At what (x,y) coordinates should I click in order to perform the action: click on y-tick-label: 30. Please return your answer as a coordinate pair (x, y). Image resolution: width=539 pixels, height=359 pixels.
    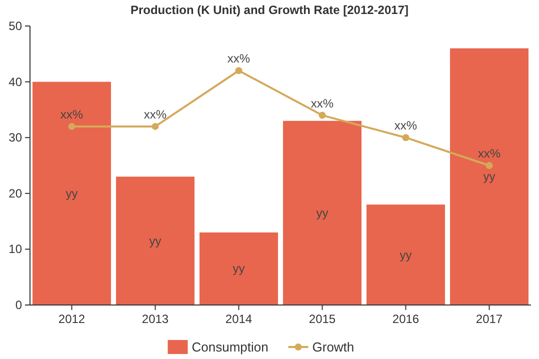
    Looking at the image, I should click on (15, 137).